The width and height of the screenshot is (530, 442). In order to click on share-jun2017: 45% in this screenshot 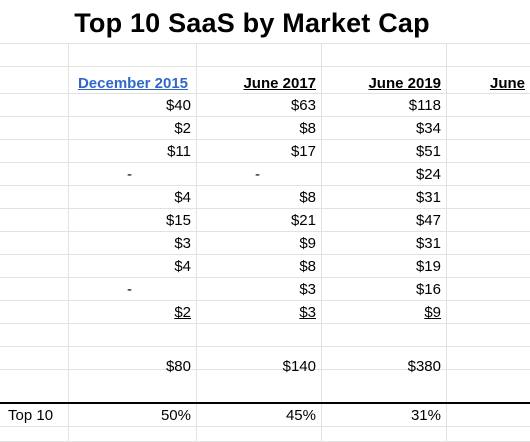, I will do `click(300, 415)`.